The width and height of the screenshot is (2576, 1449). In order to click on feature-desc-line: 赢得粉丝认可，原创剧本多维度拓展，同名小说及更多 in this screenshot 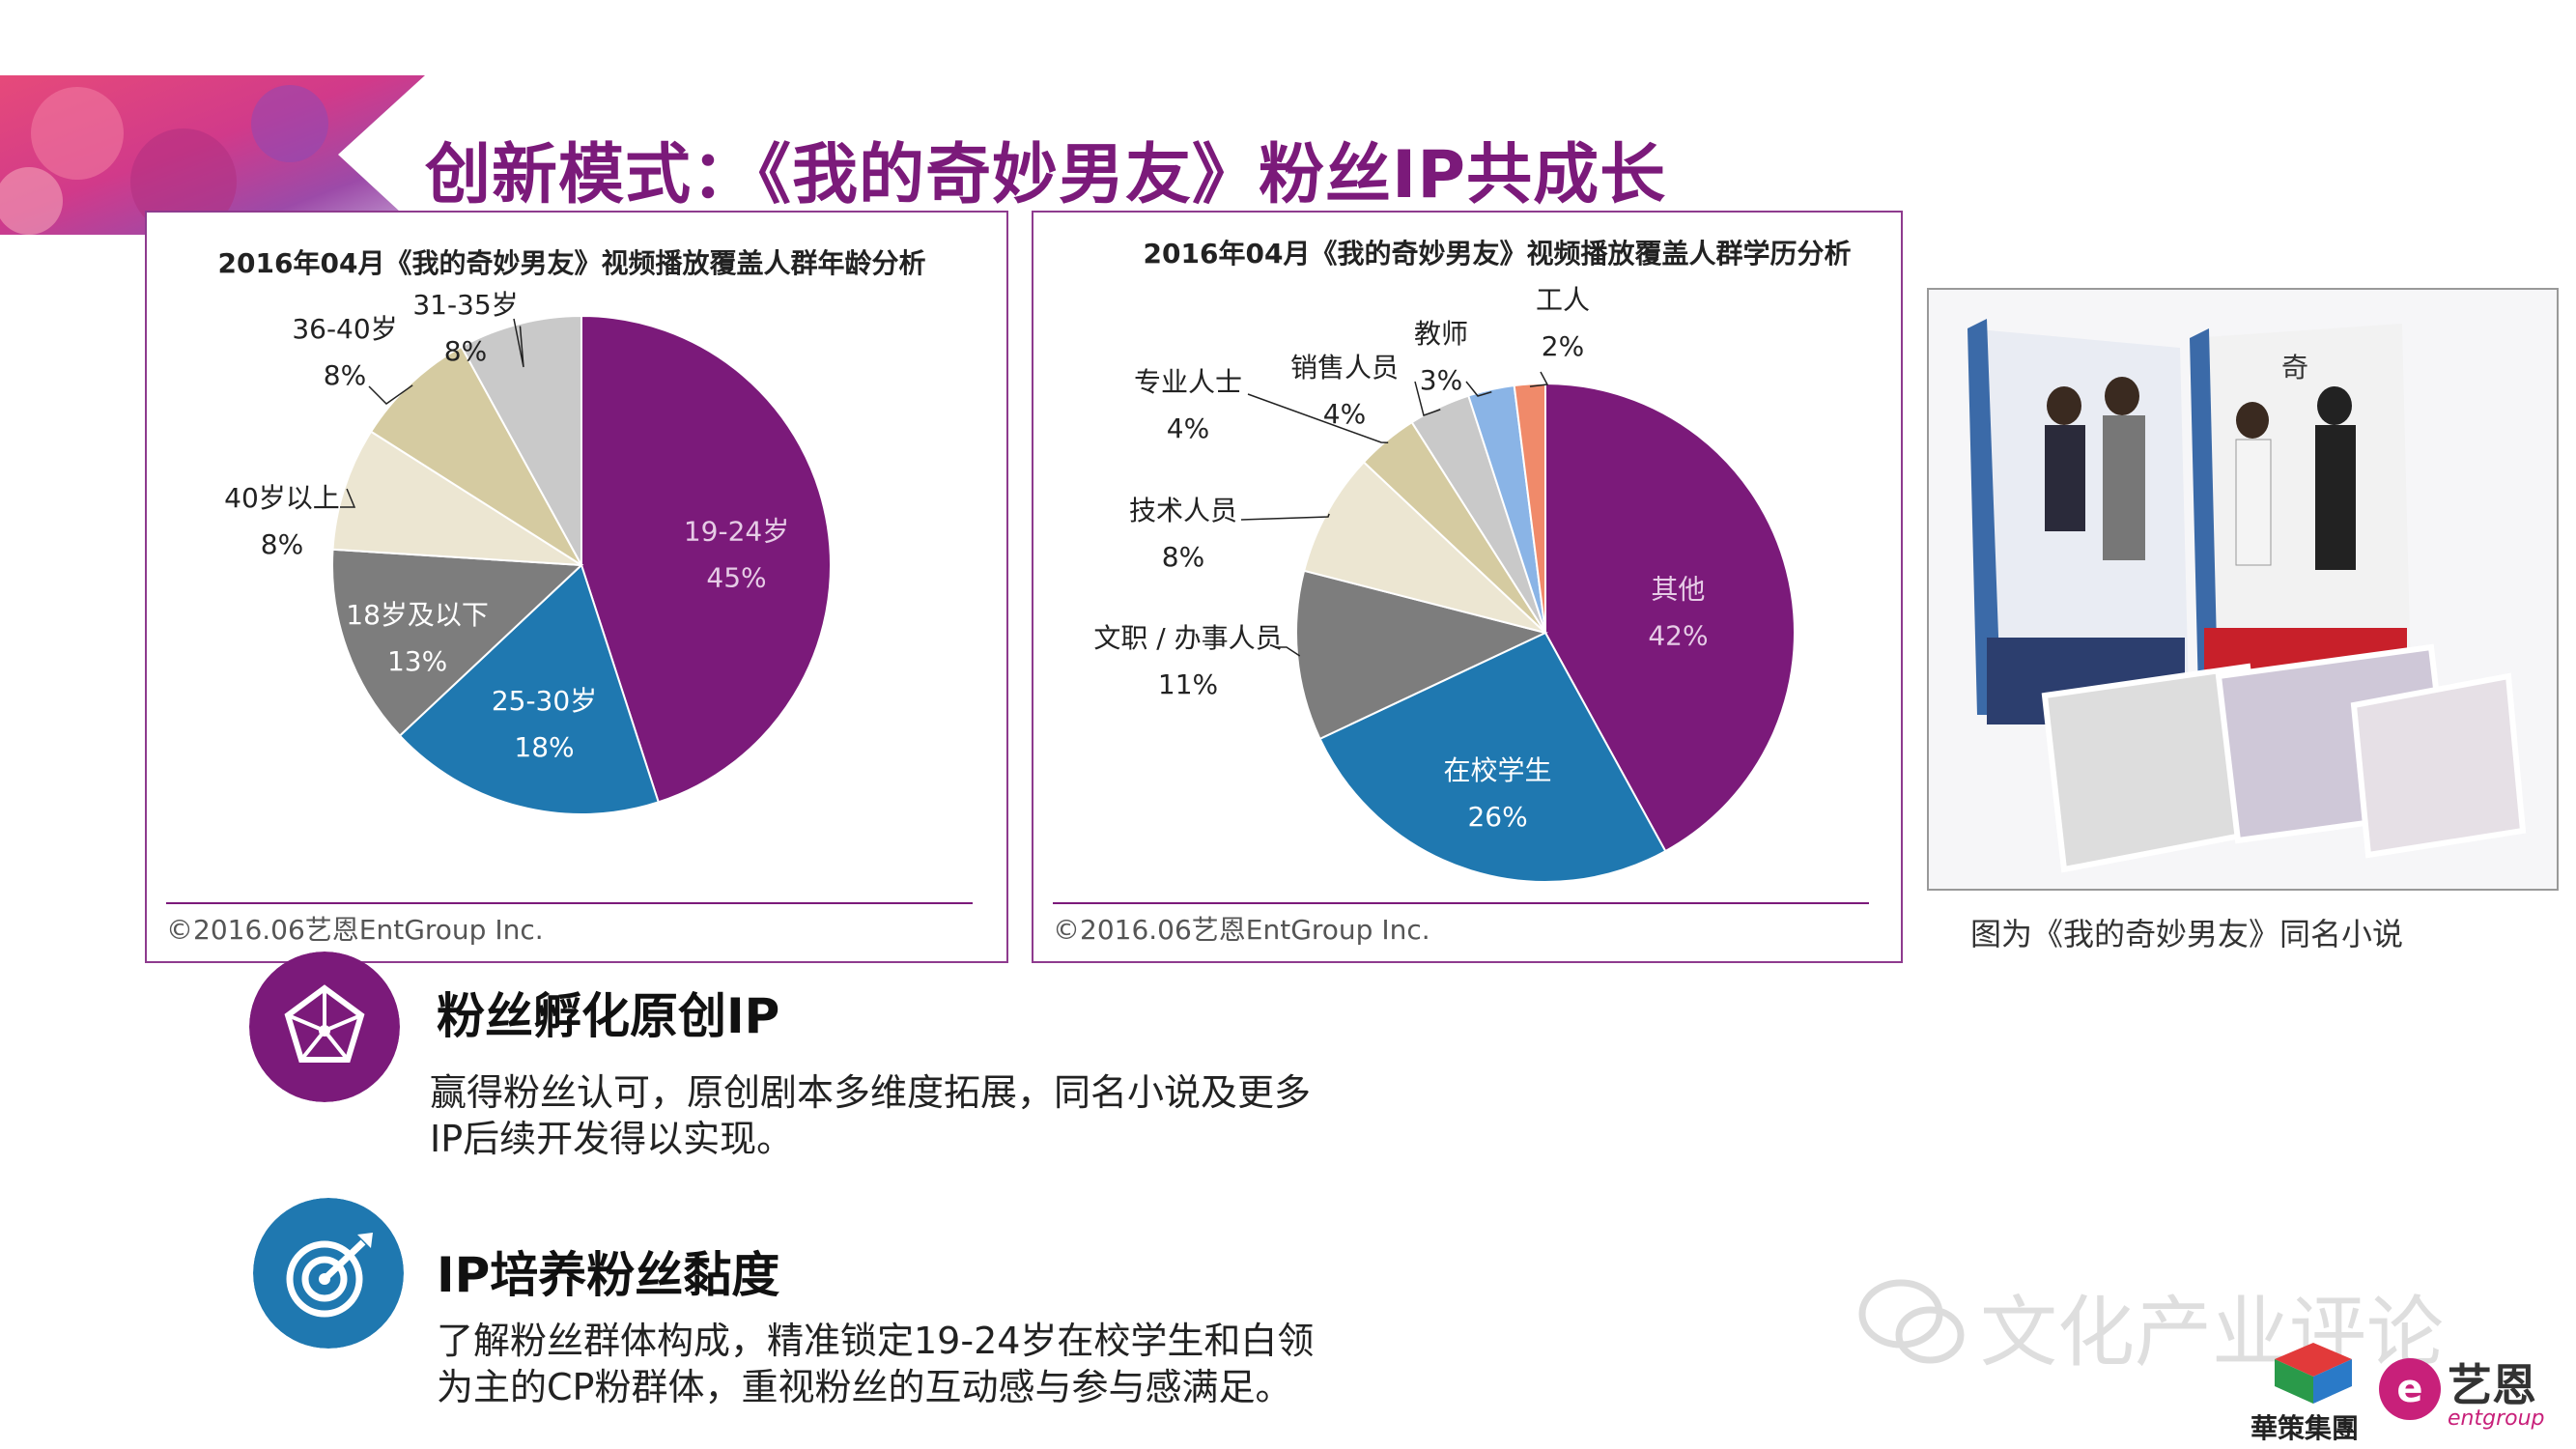, I will do `click(871, 1092)`.